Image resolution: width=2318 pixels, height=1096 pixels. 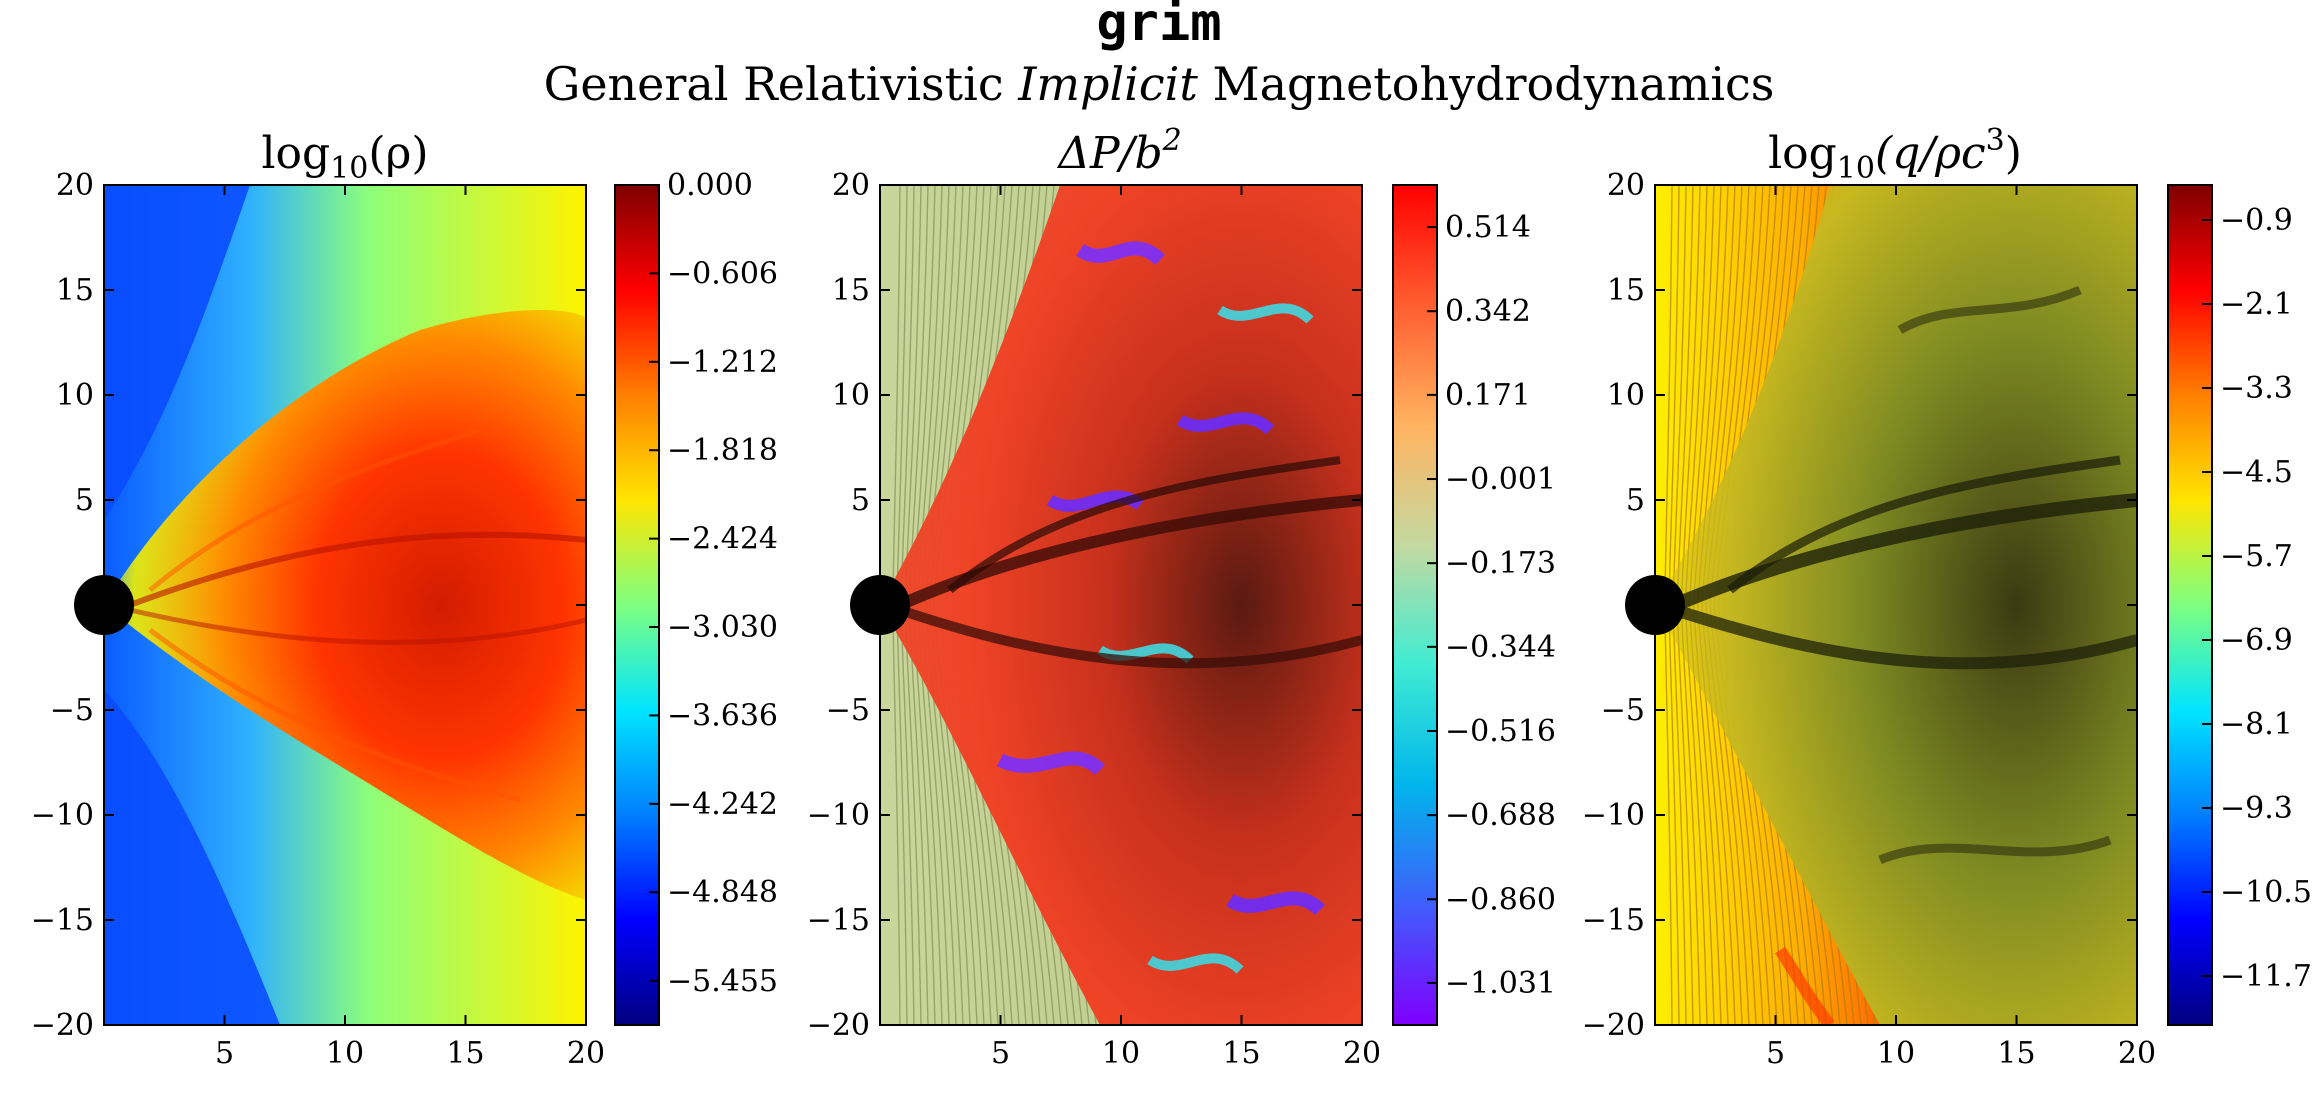 What do you see at coordinates (2256, 808) in the screenshot?
I see `colorbar-tick-label: −9.3` at bounding box center [2256, 808].